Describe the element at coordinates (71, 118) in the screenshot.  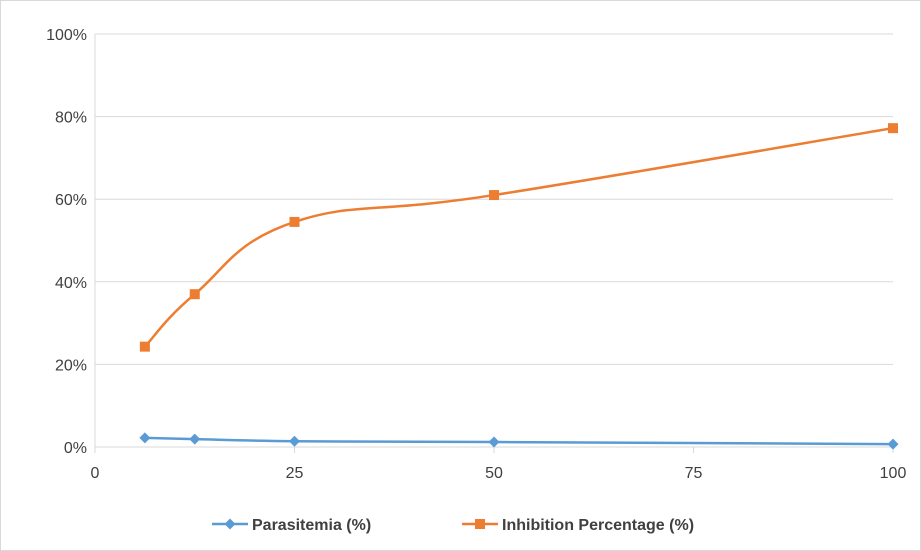
I see `y-tick-label: 80%` at that location.